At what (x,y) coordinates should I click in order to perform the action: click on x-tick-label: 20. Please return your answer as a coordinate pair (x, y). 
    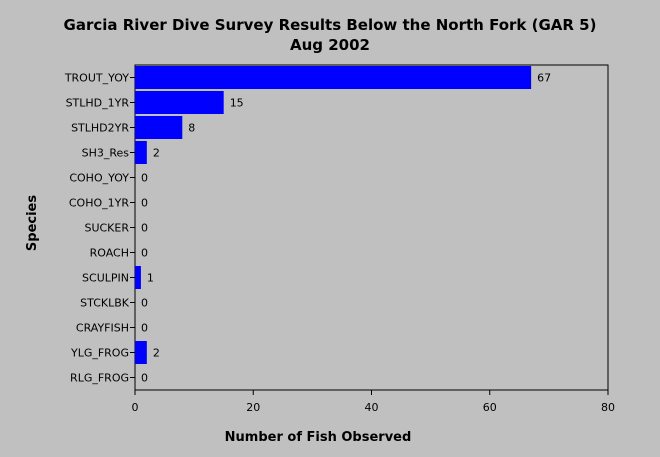
    Looking at the image, I should click on (253, 407).